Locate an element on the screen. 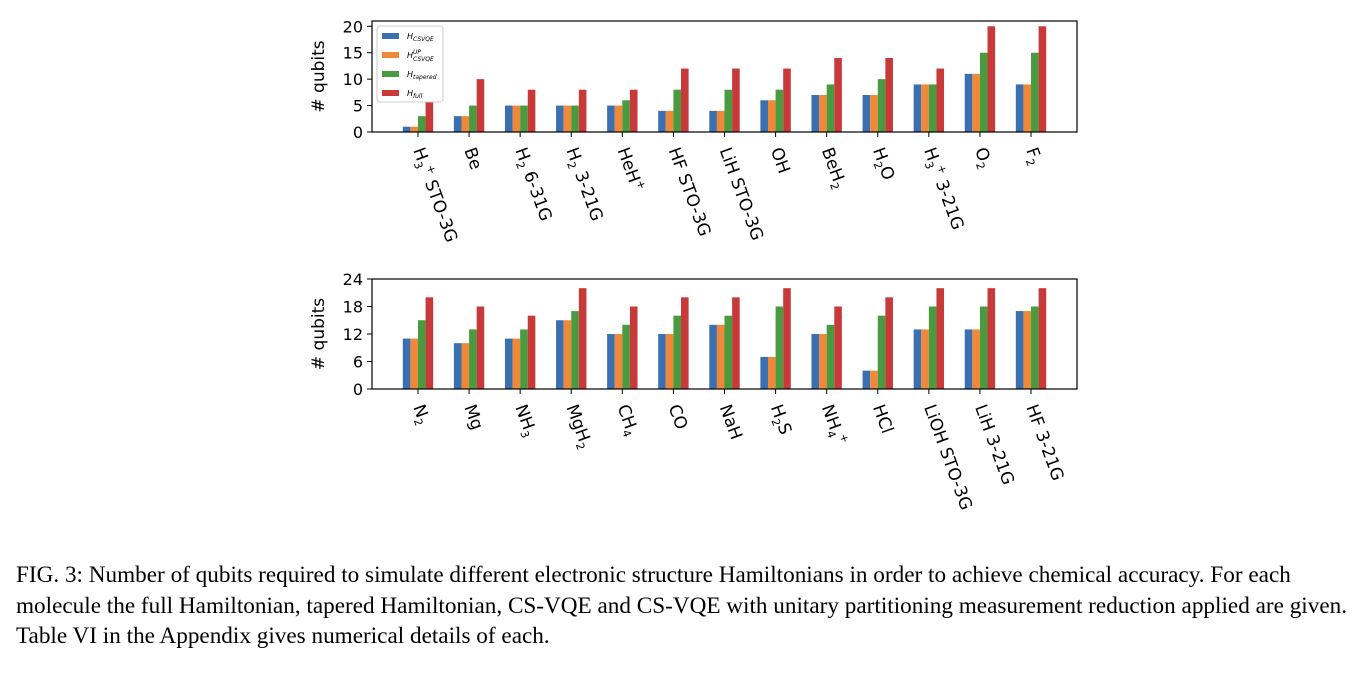 The width and height of the screenshot is (1372, 692). legend-entry: Htapered is located at coordinates (422, 75).